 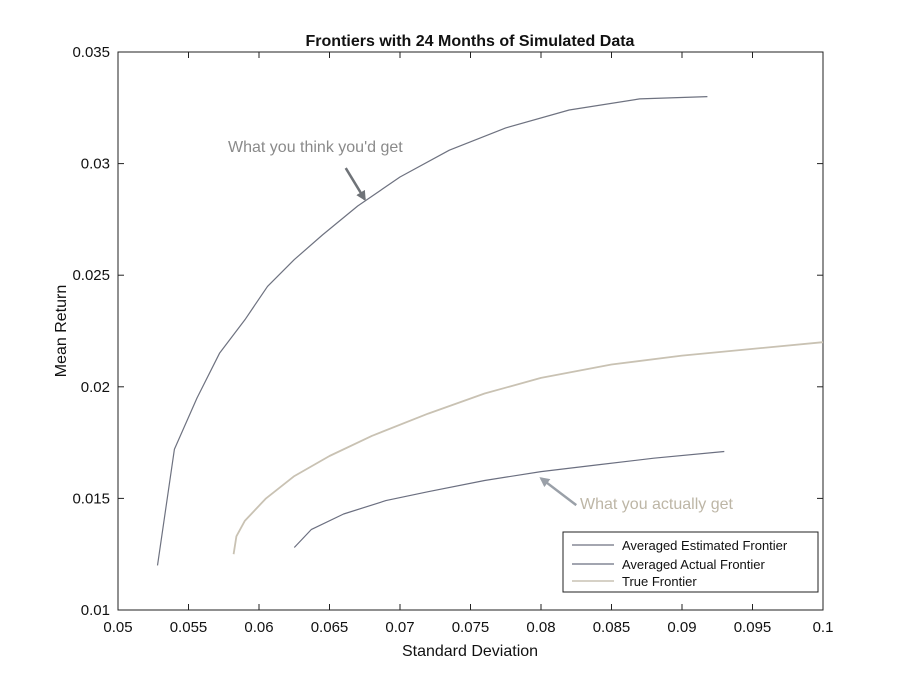 What do you see at coordinates (753, 627) in the screenshot?
I see `x-tick-label: 0.095` at bounding box center [753, 627].